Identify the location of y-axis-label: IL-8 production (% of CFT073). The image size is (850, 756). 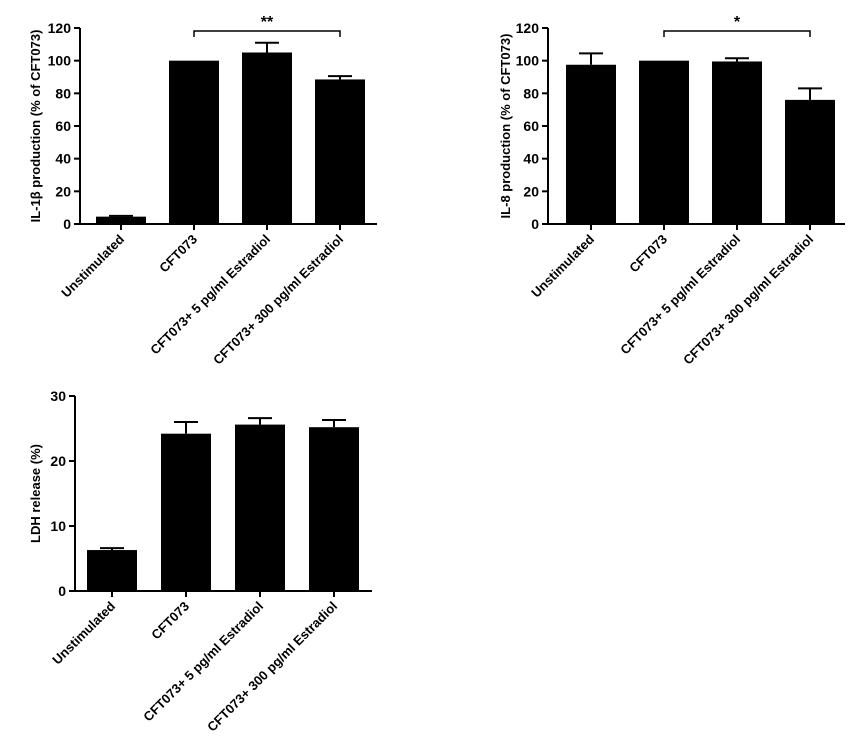
(505, 126).